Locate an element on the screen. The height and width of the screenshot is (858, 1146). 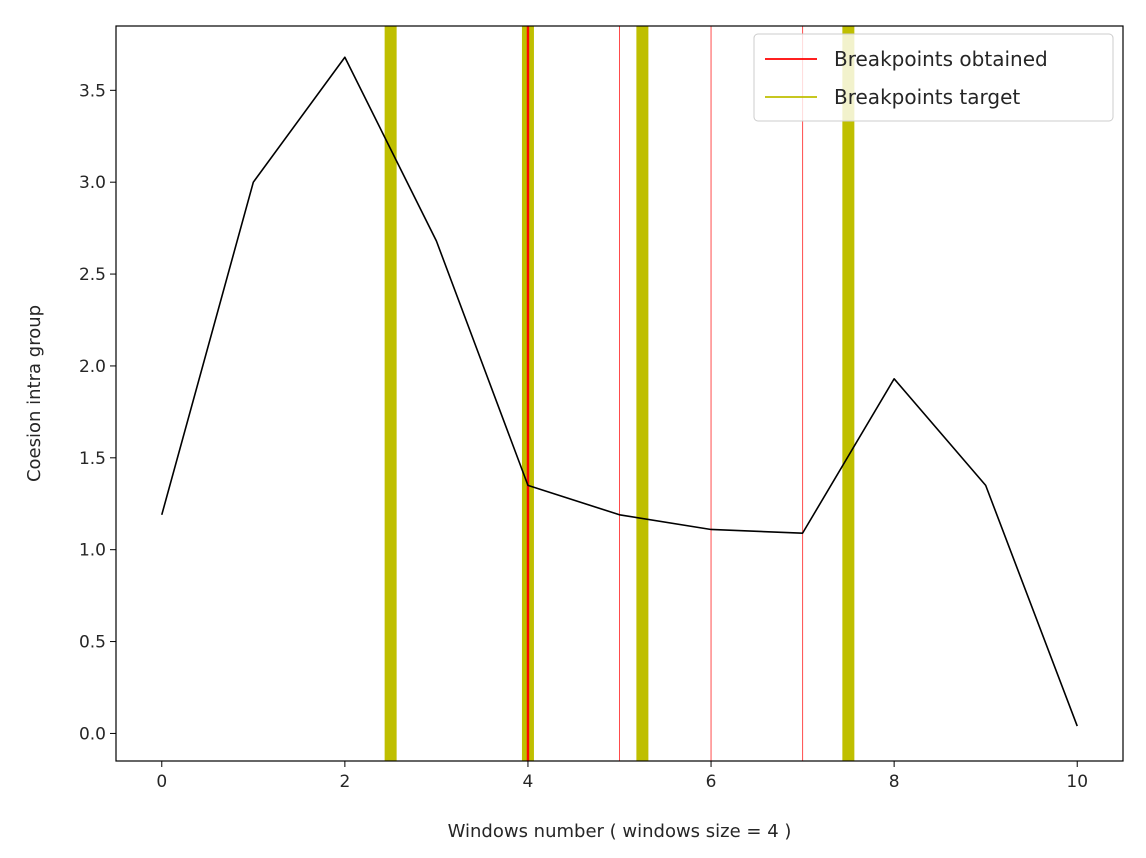
y-tick-label: 0.5 is located at coordinates (92, 643).